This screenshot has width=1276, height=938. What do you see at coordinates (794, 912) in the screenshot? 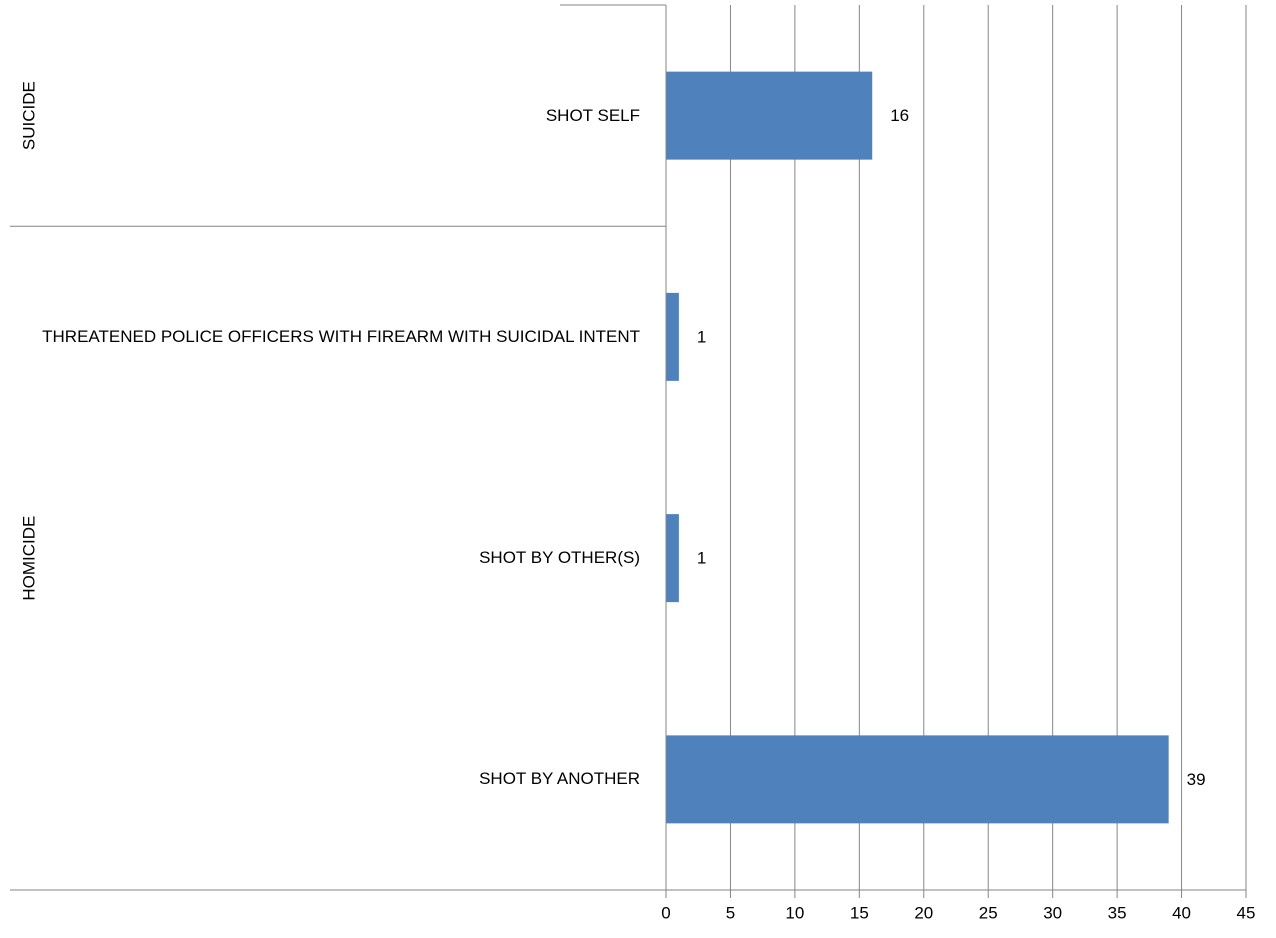
I see `x-tick-label: 10` at bounding box center [794, 912].